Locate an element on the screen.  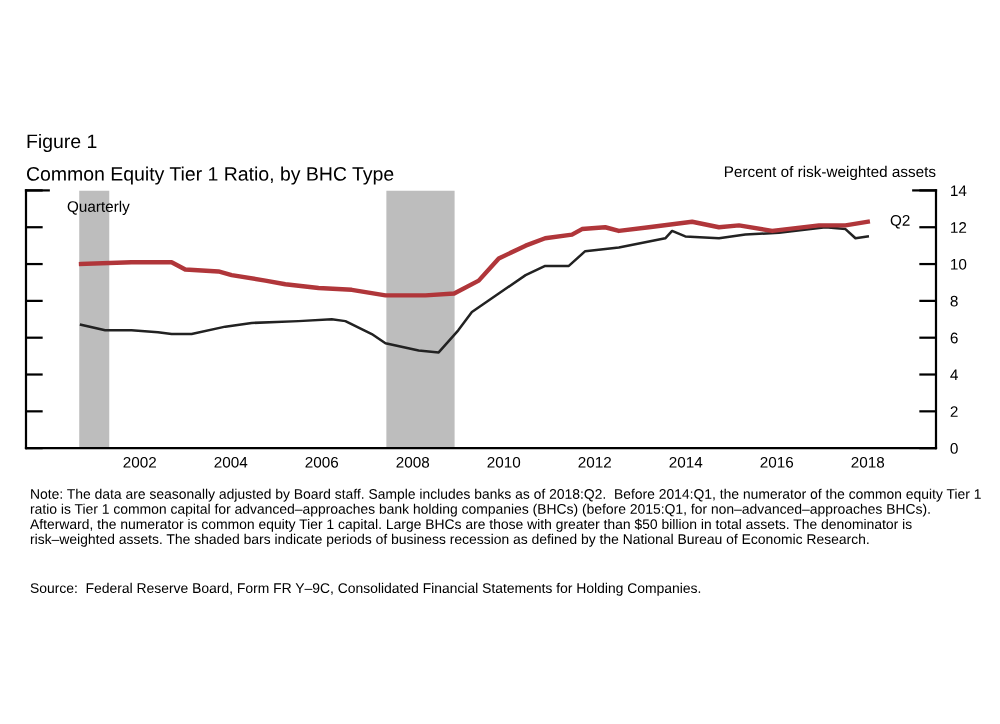
chart-title: Figure 1 is located at coordinates (62, 143).